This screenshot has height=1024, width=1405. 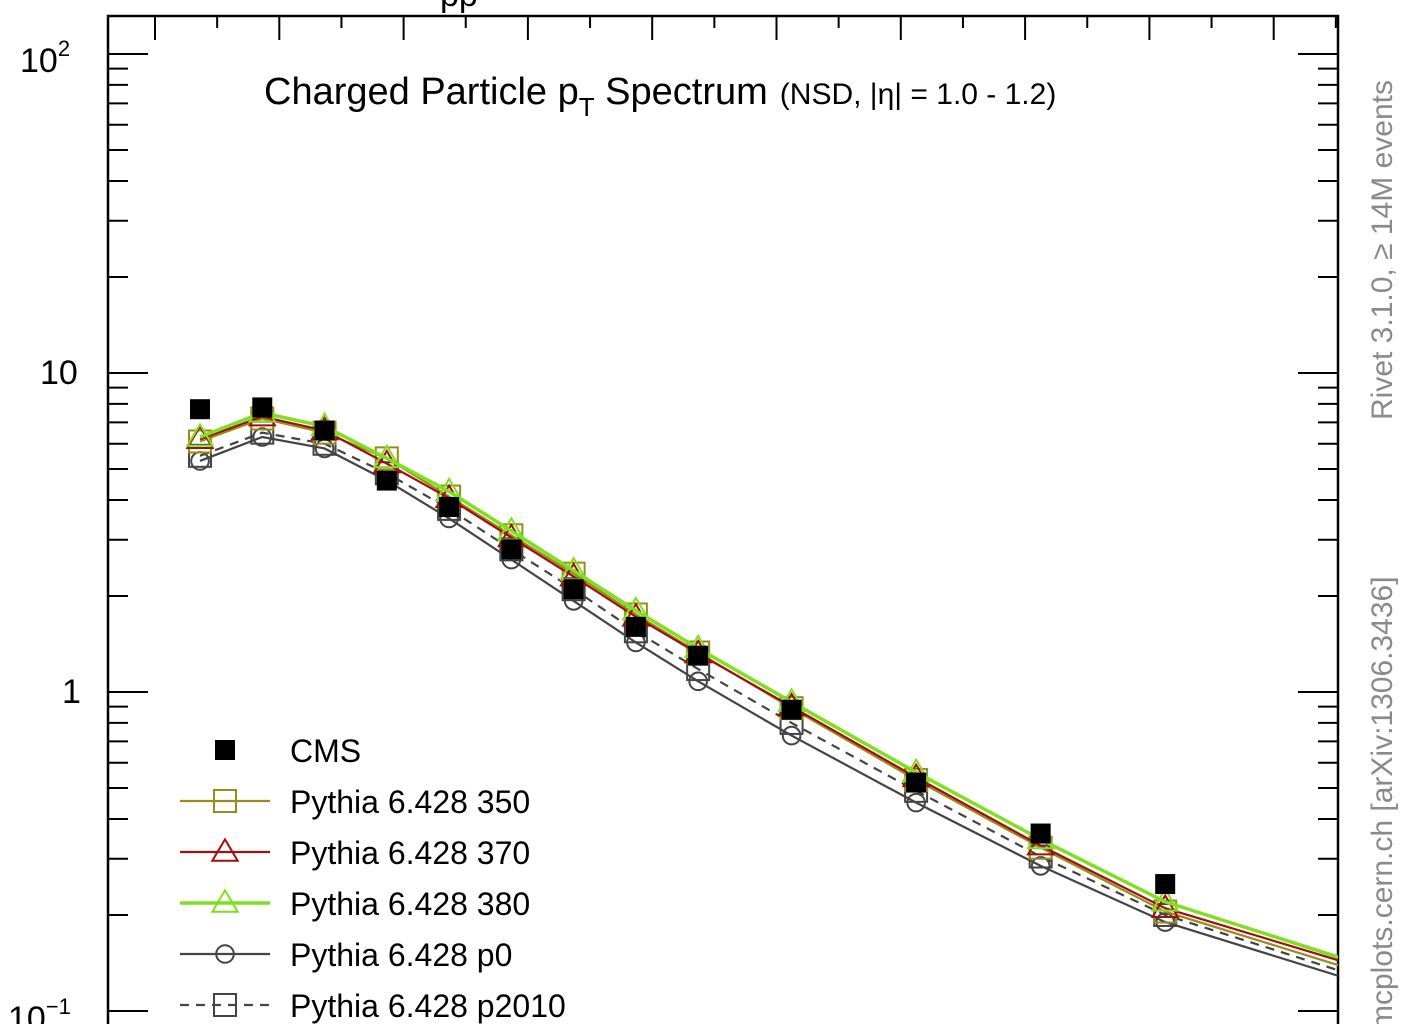 What do you see at coordinates (1382, 800) in the screenshot?
I see `side-text-mcplots: mcplots.cern.ch [arXiv:1306.3436]` at bounding box center [1382, 800].